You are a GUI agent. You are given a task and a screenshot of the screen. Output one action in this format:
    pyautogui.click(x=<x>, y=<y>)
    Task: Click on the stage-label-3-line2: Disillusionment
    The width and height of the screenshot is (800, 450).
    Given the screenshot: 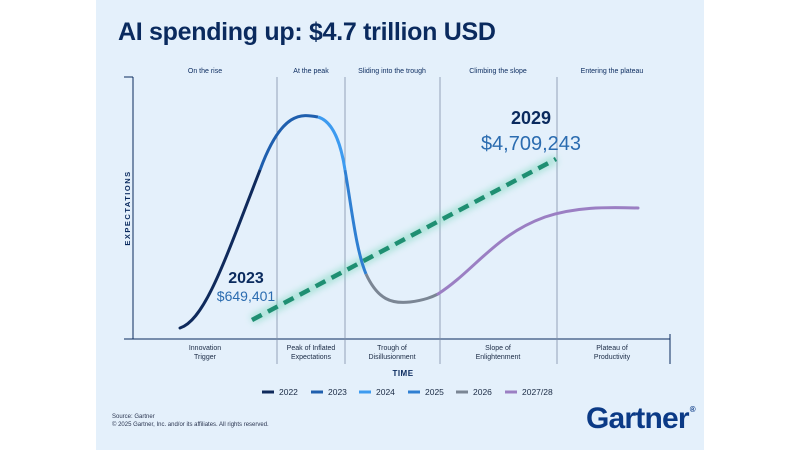 What is the action you would take?
    pyautogui.click(x=391, y=357)
    